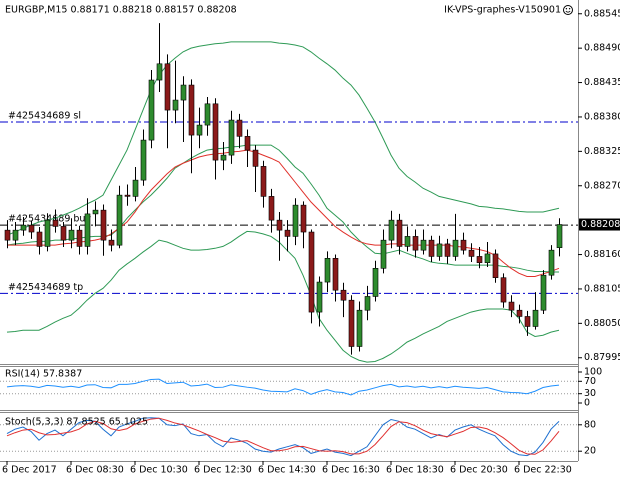 Image resolution: width=620 pixels, height=480 pixels. What do you see at coordinates (159, 470) in the screenshot?
I see `x-tick-label: 6 Dec 10:30` at bounding box center [159, 470].